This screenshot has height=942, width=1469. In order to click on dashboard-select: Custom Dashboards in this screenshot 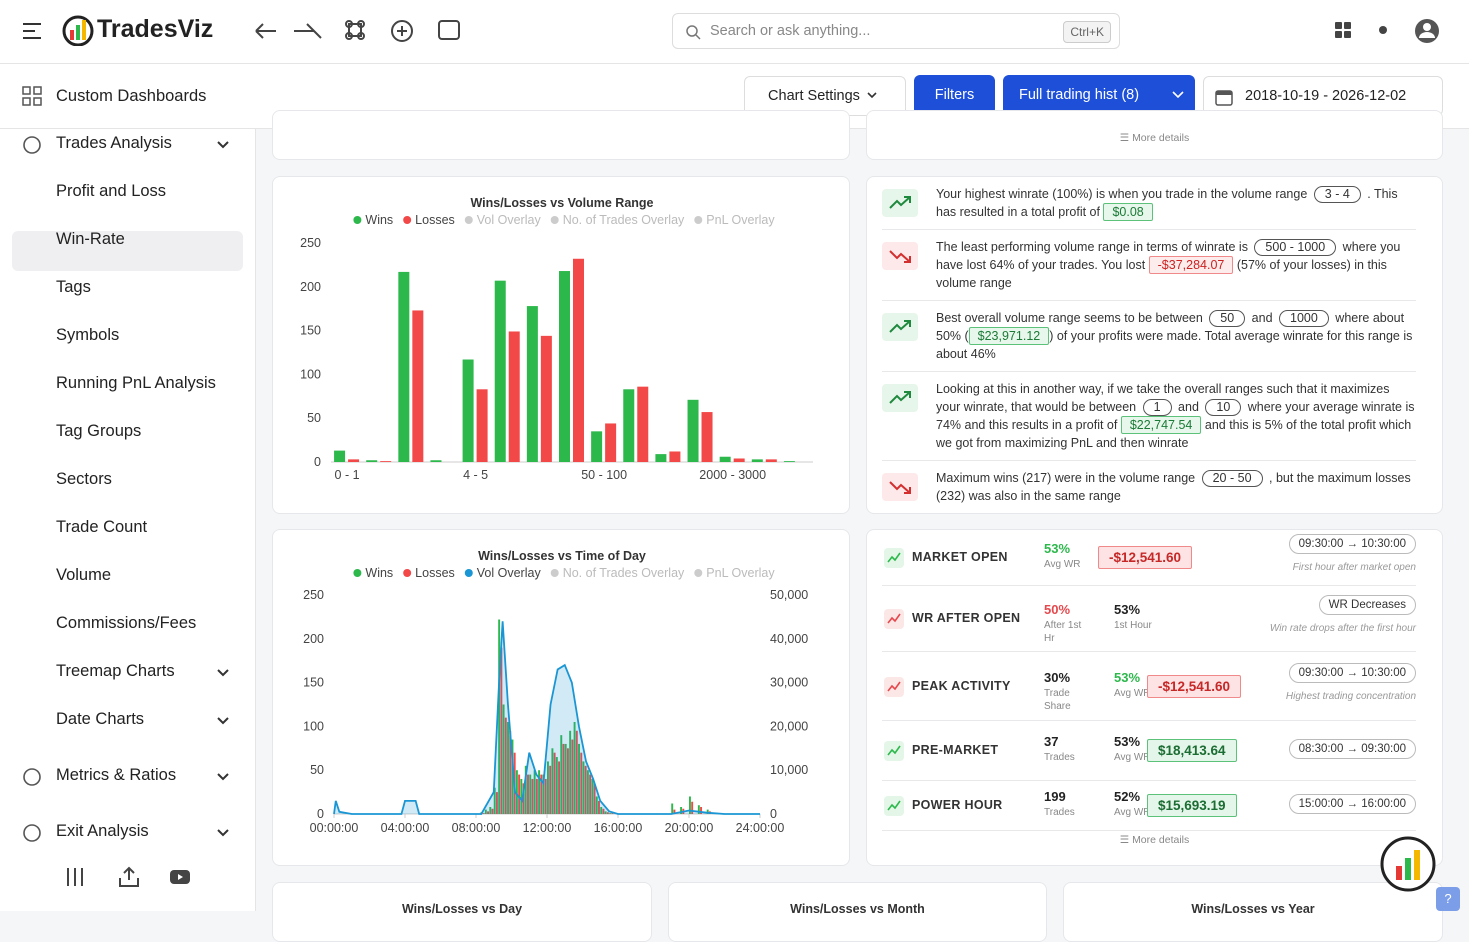, I will do `click(131, 96)`.